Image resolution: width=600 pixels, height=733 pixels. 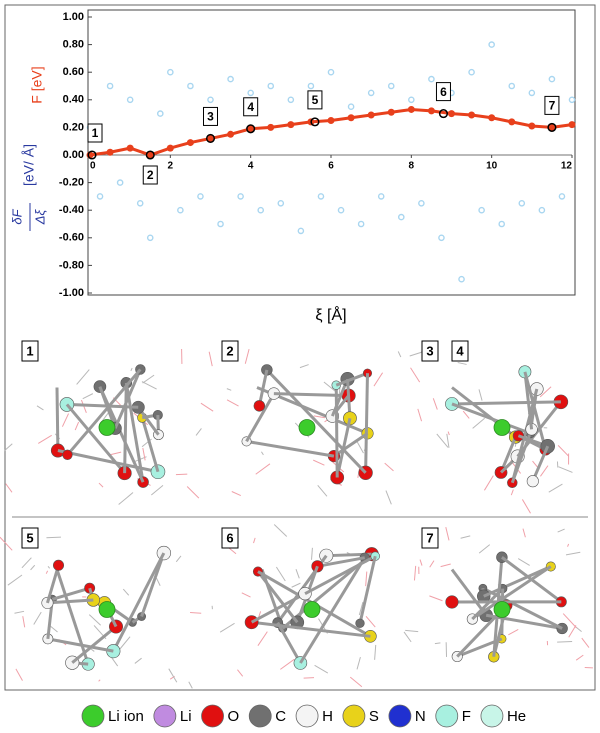 What do you see at coordinates (412, 166) in the screenshot?
I see `x-tick-label: 8` at bounding box center [412, 166].